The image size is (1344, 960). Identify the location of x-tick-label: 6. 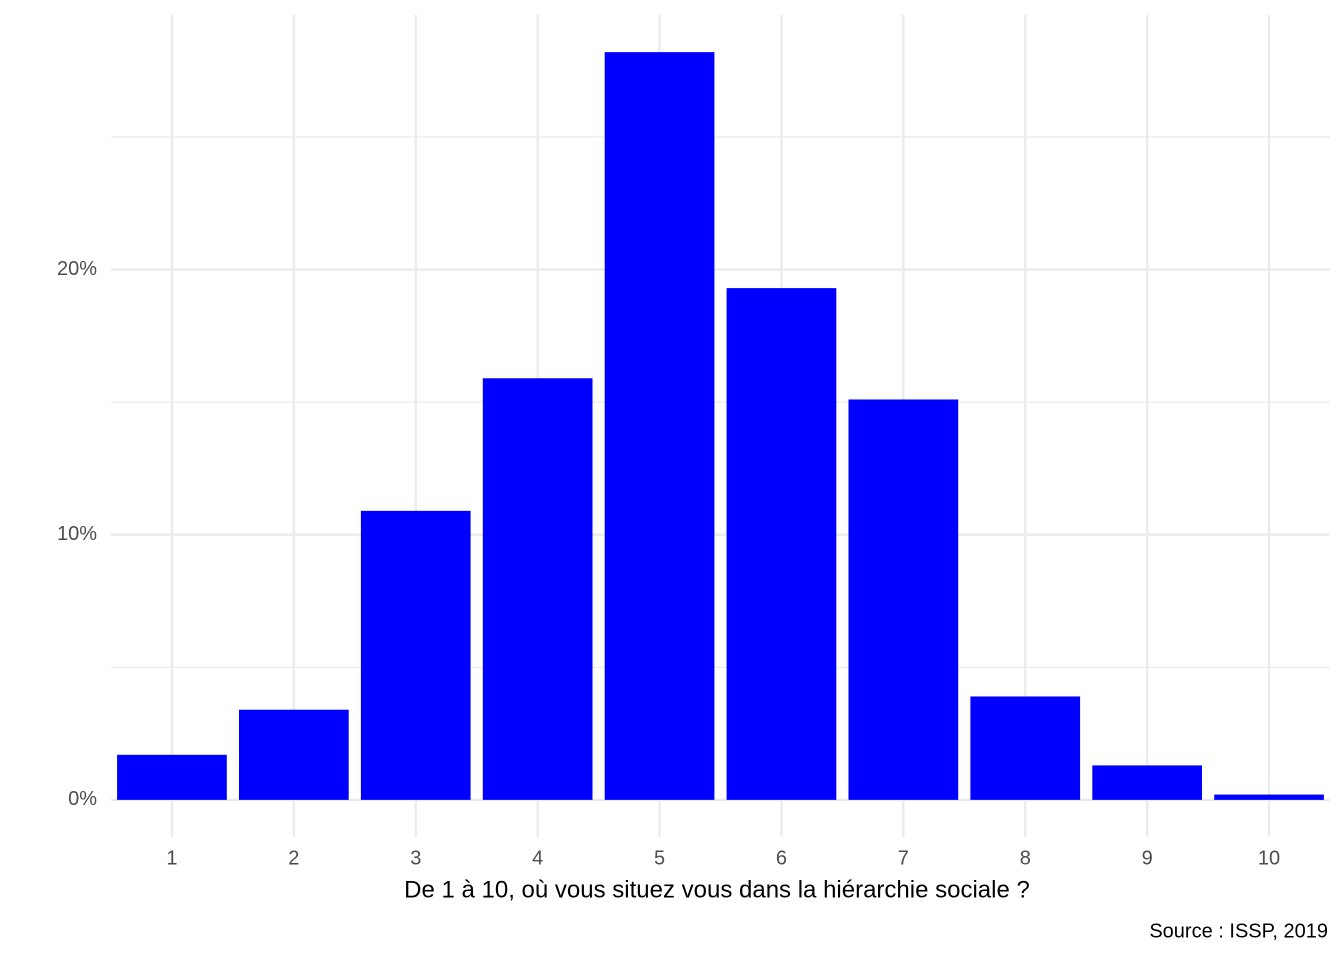
(781, 858).